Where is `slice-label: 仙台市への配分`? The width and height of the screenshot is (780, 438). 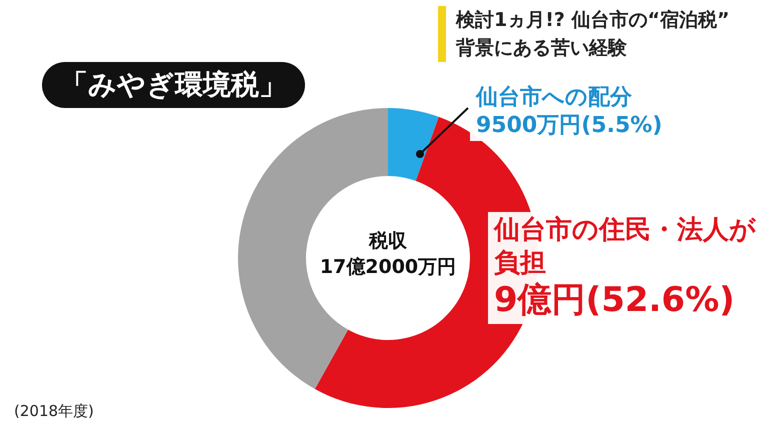 slice-label: 仙台市への配分 is located at coordinates (554, 98).